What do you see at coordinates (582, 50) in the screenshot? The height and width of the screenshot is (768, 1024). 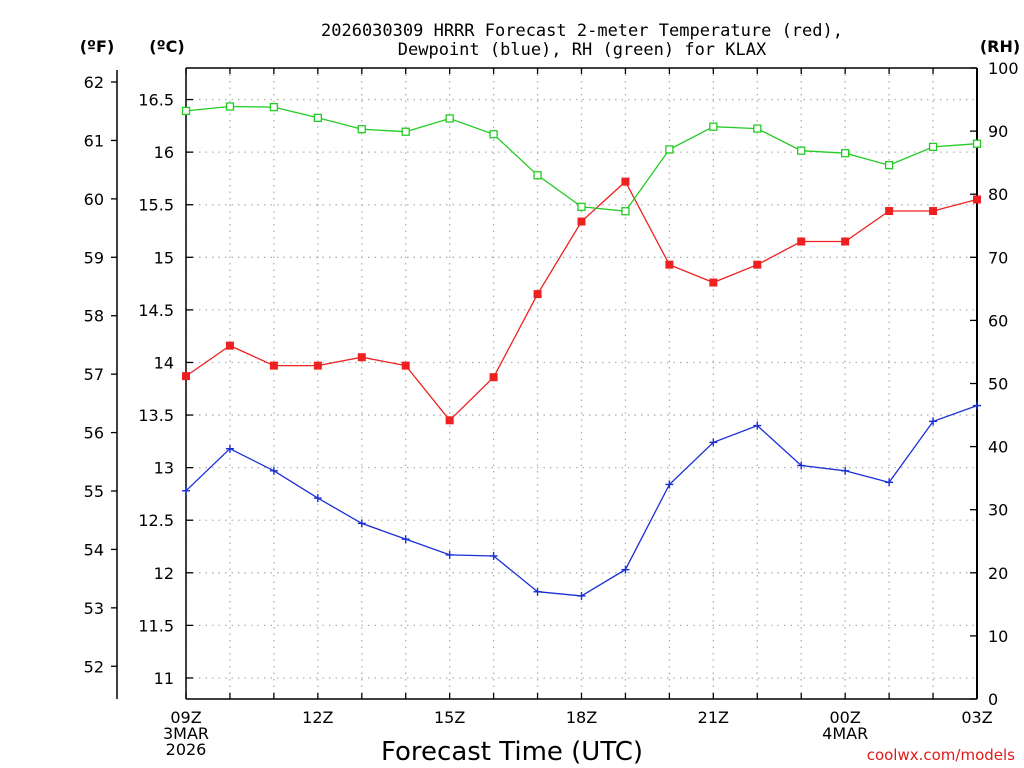 I see `chart-title-line2: Dewpoint (blue), RH (green) for KLAX` at bounding box center [582, 50].